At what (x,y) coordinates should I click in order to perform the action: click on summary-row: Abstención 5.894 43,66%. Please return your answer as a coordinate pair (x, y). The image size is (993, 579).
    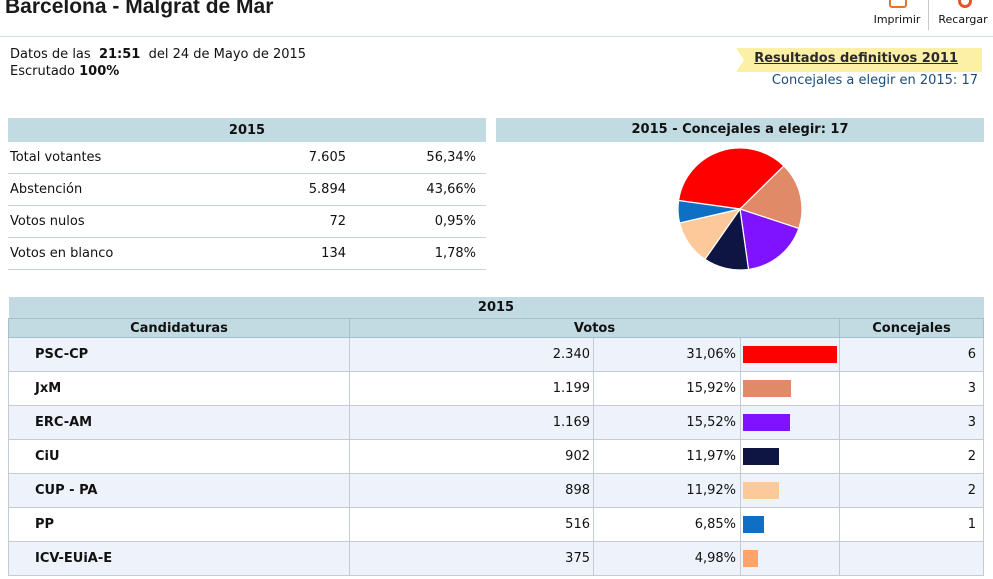
    Looking at the image, I should click on (247, 189).